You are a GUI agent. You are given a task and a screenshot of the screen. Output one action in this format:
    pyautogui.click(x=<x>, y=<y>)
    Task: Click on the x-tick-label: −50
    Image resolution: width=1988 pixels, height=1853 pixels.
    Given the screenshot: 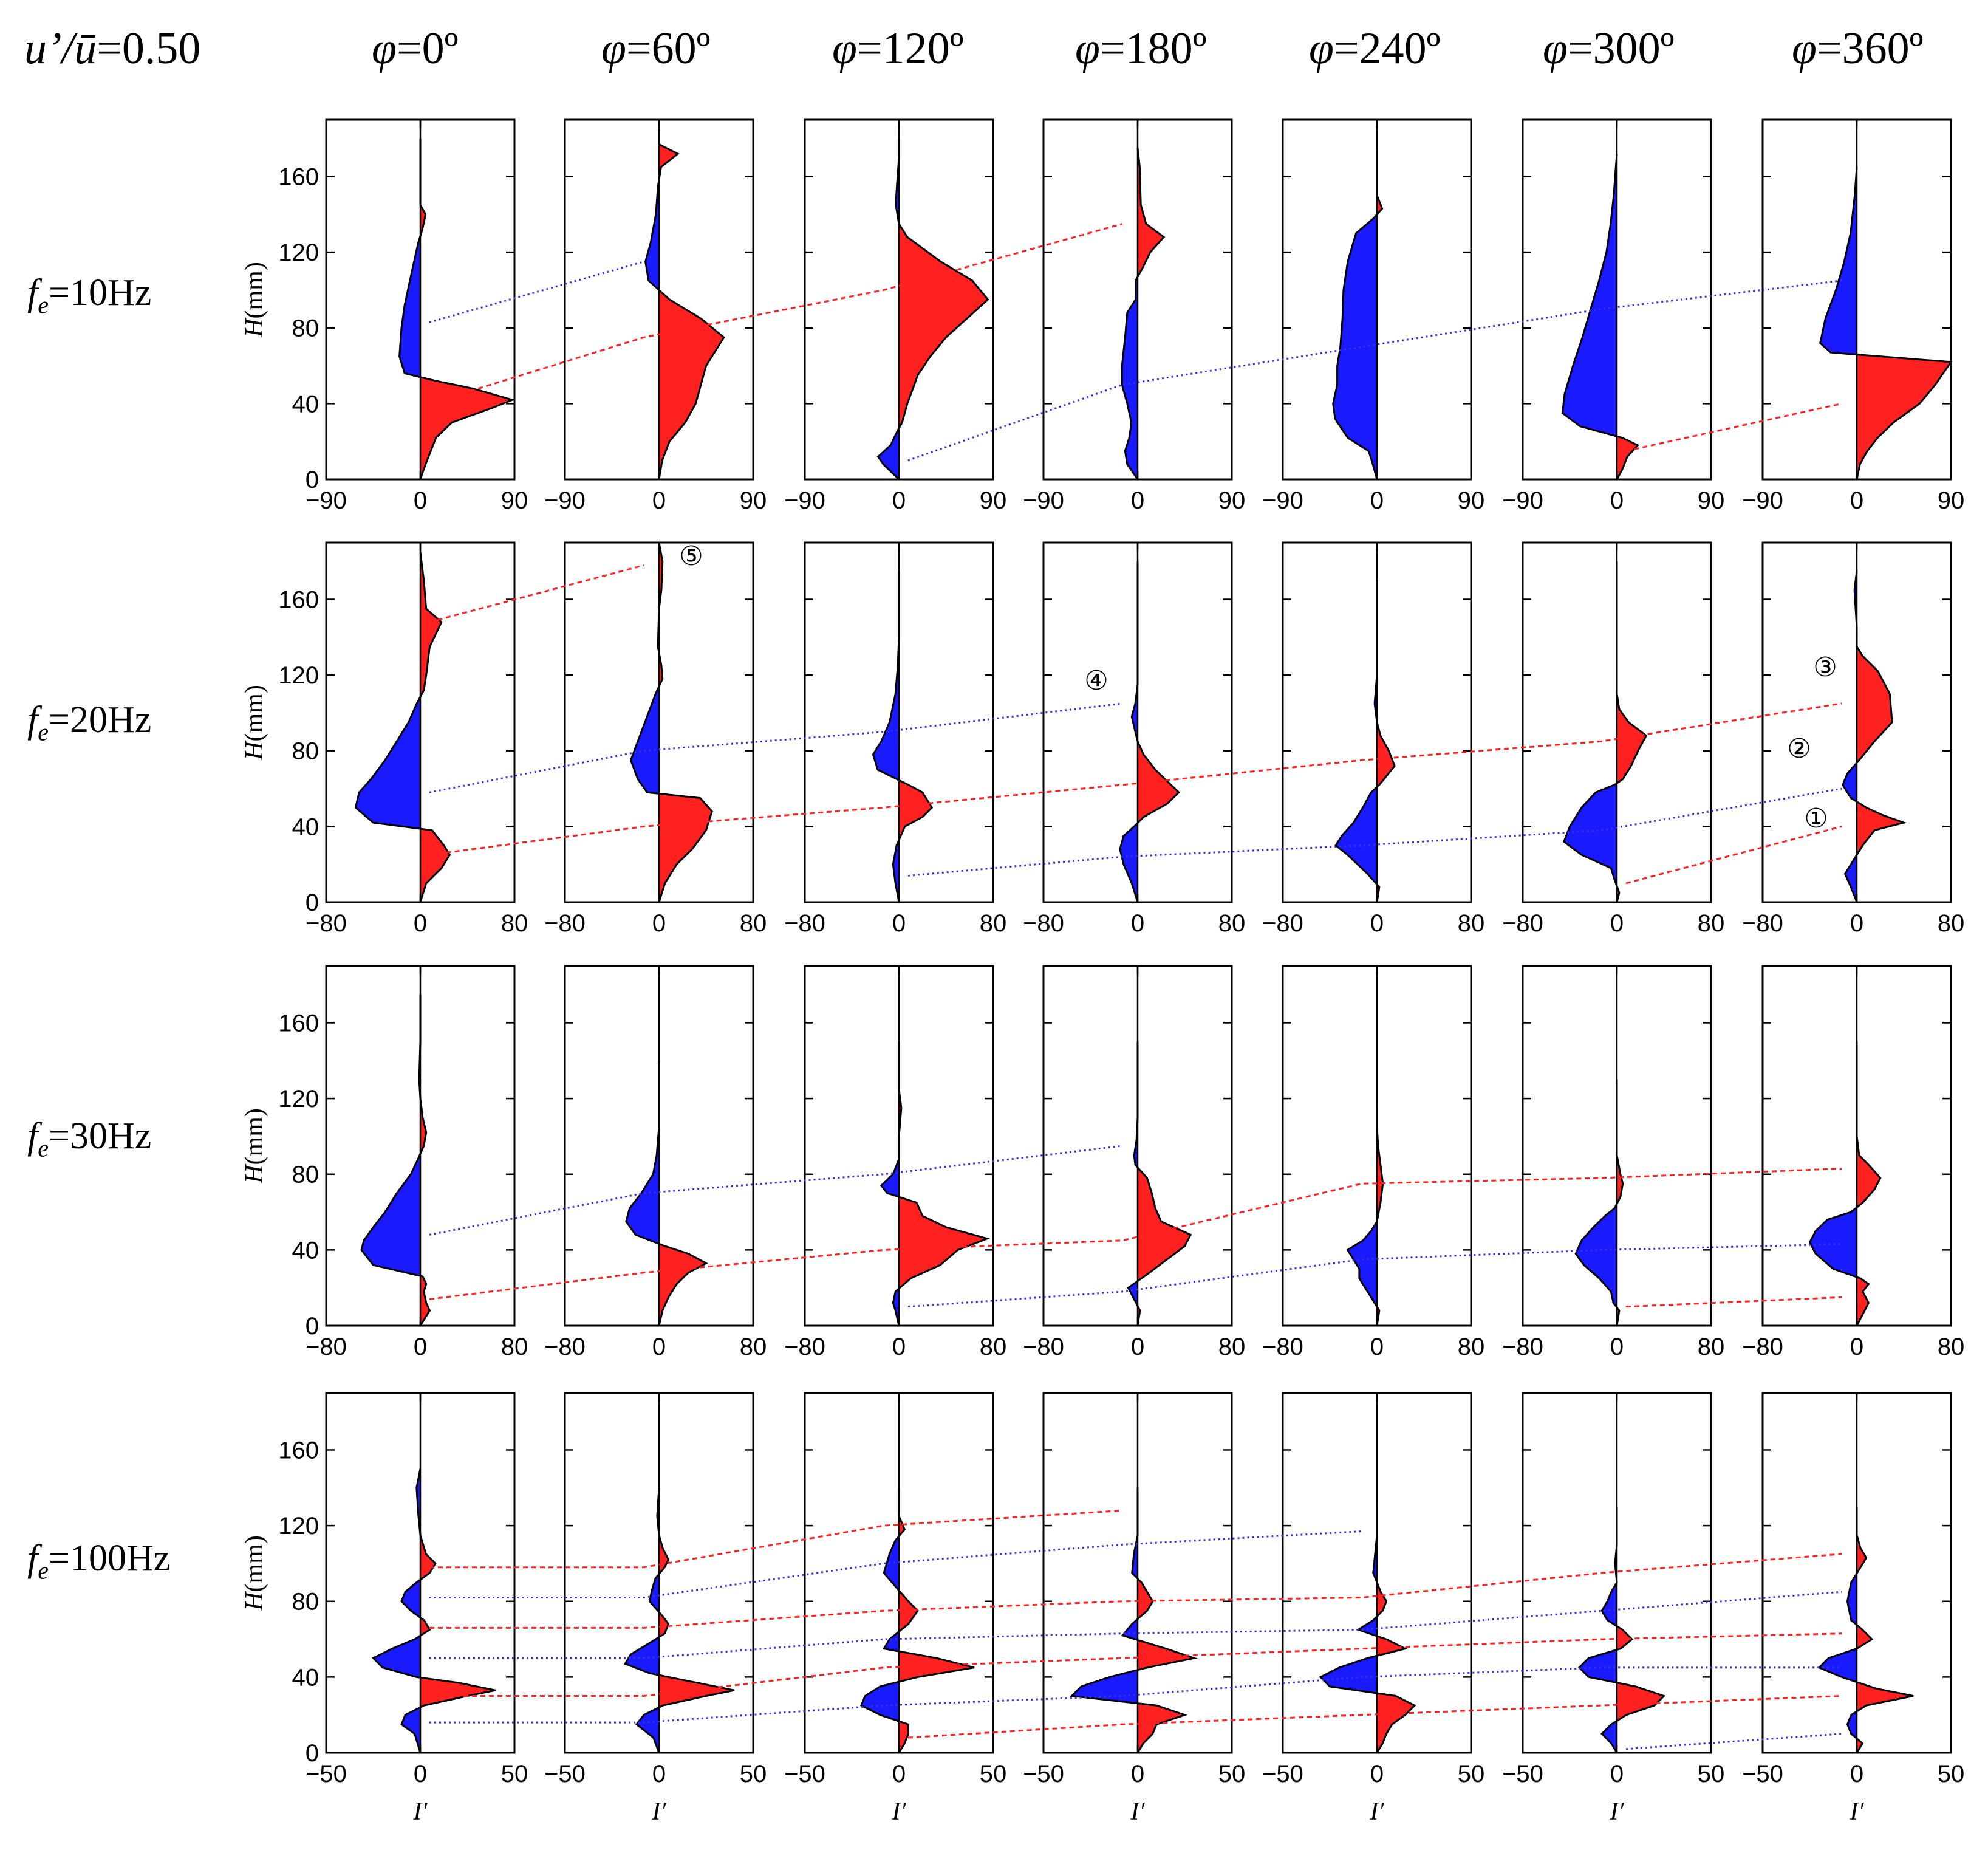 What is the action you would take?
    pyautogui.click(x=565, y=1774)
    